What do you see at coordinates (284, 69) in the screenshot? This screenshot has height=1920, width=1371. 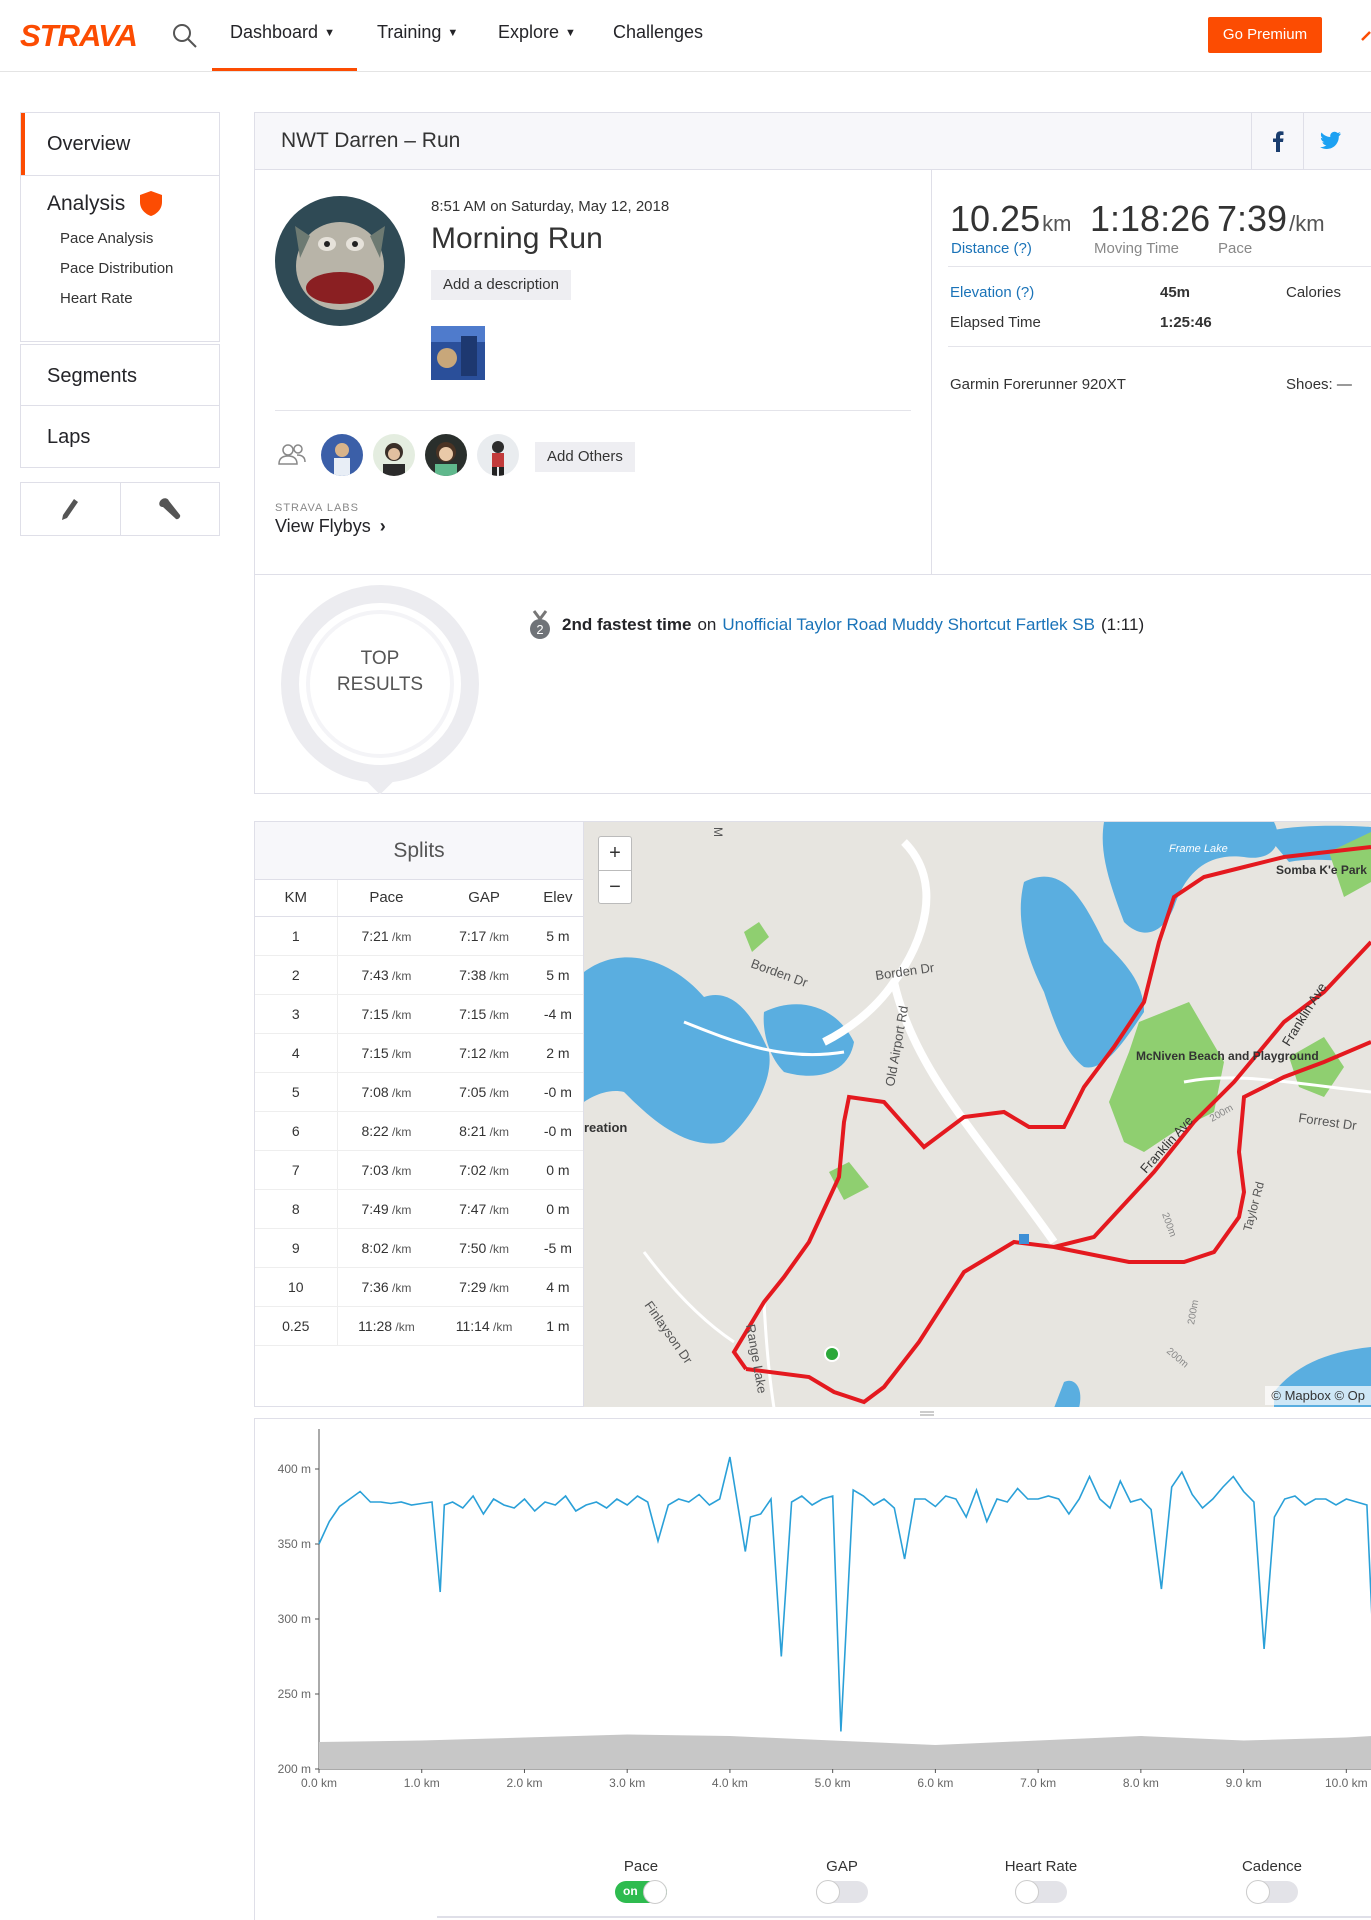 I see `nav-active-indicator` at bounding box center [284, 69].